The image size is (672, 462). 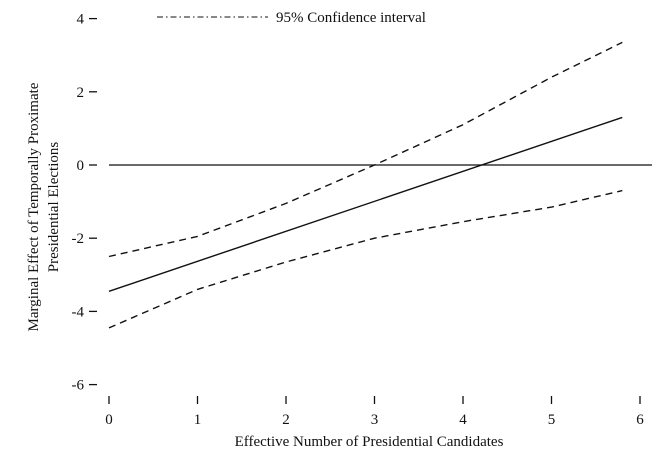 What do you see at coordinates (463, 420) in the screenshot?
I see `x-tick-label: 4` at bounding box center [463, 420].